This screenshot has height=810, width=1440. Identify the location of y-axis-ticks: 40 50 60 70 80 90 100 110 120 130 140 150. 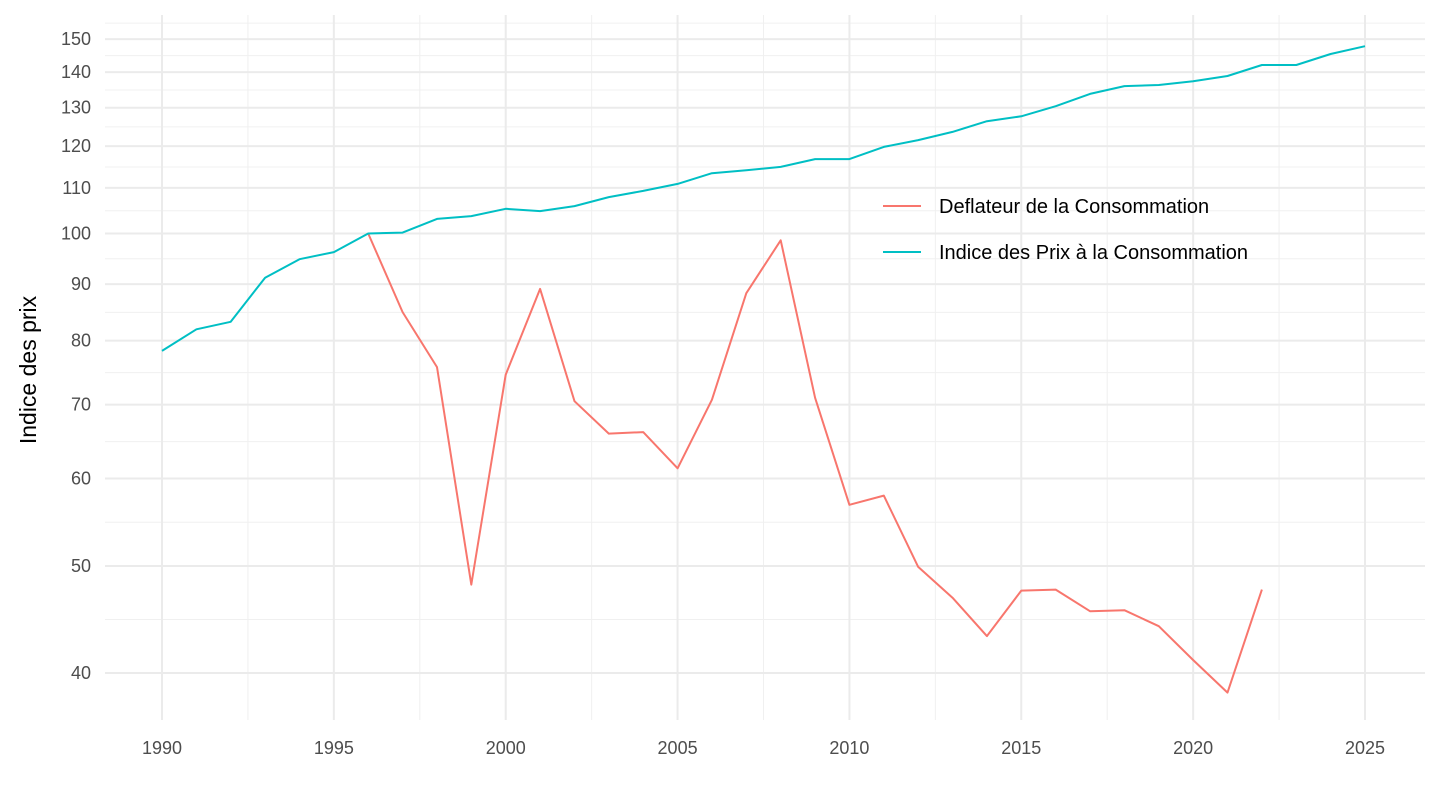
(76, 356).